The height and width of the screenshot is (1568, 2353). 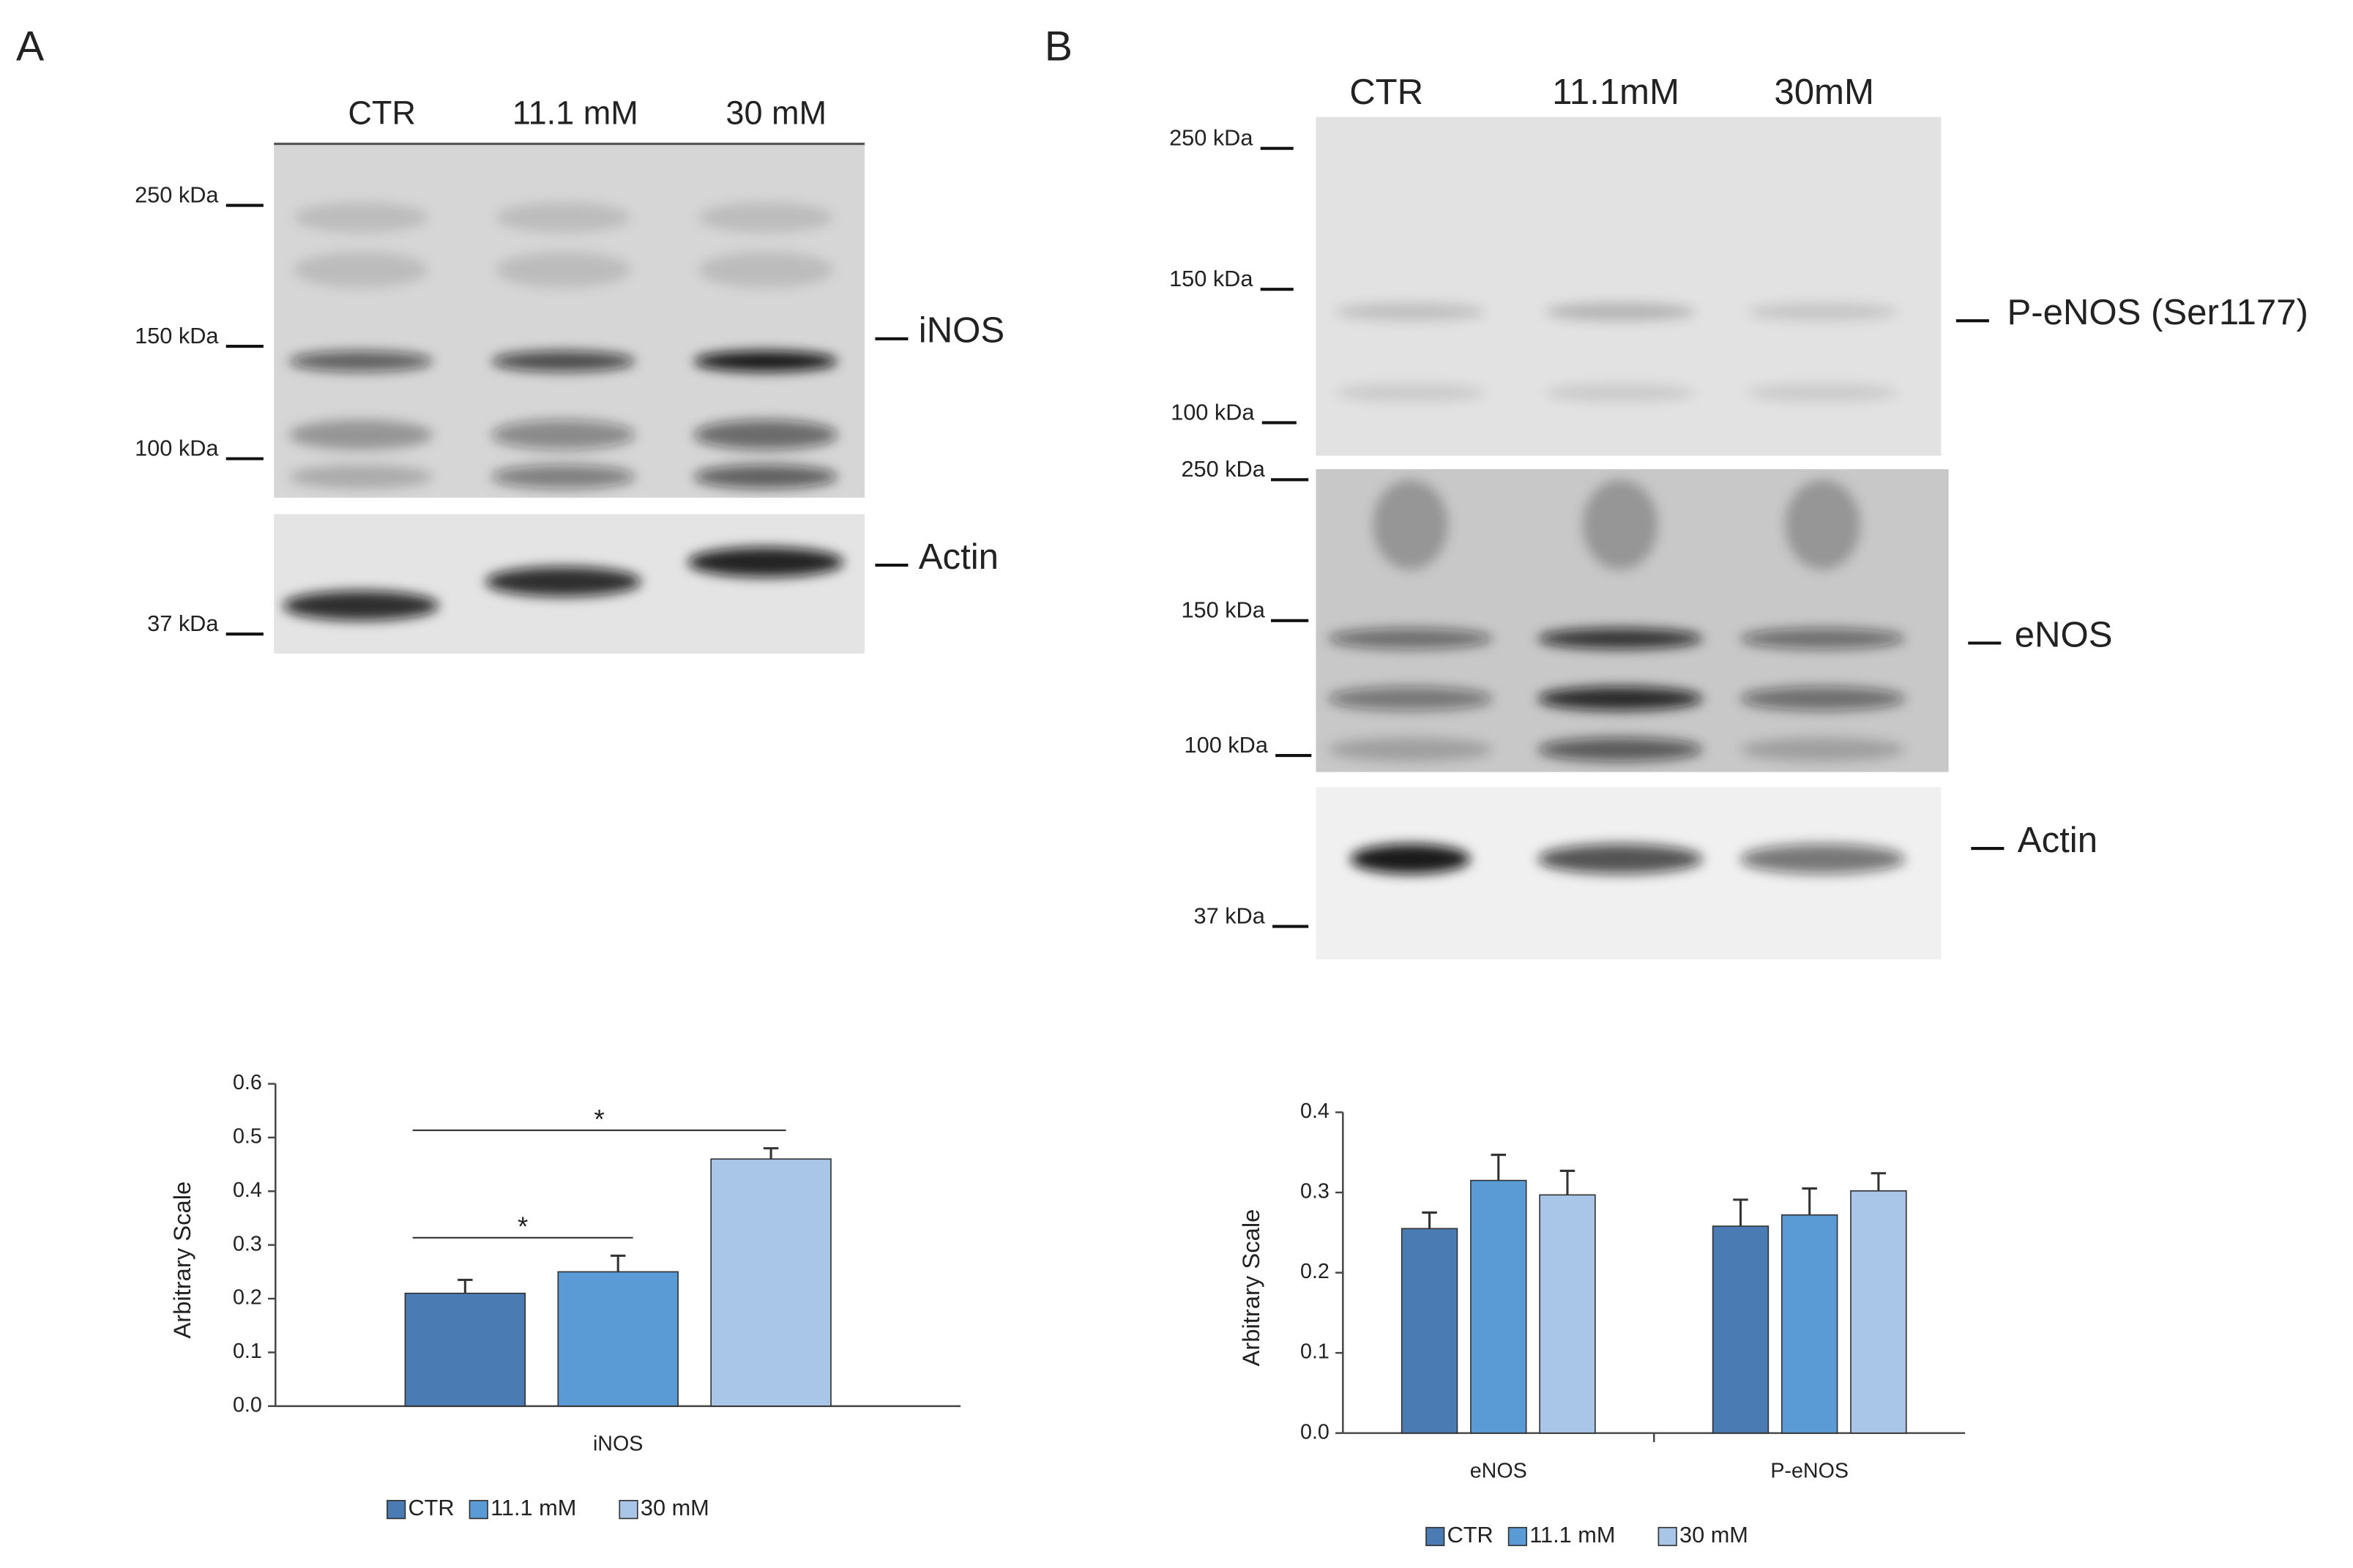 What do you see at coordinates (1315, 1111) in the screenshot?
I see `y-tick-label: 0.4` at bounding box center [1315, 1111].